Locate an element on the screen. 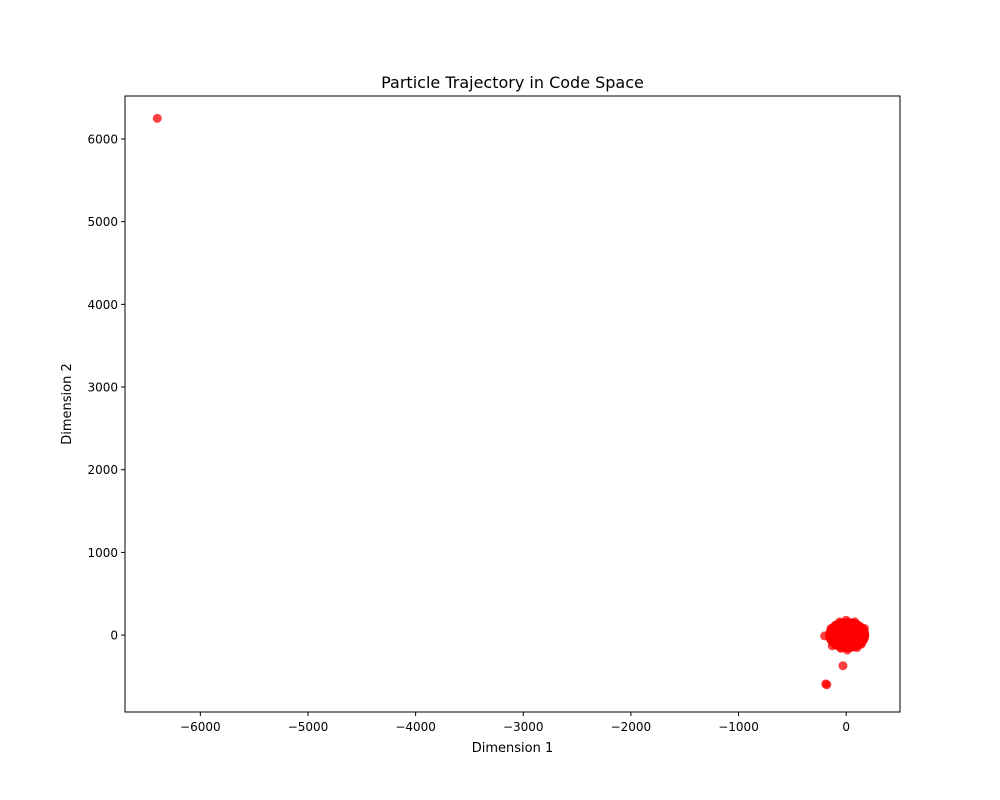 The image size is (1000, 800). y-tick-label: 2000 is located at coordinates (102, 470).